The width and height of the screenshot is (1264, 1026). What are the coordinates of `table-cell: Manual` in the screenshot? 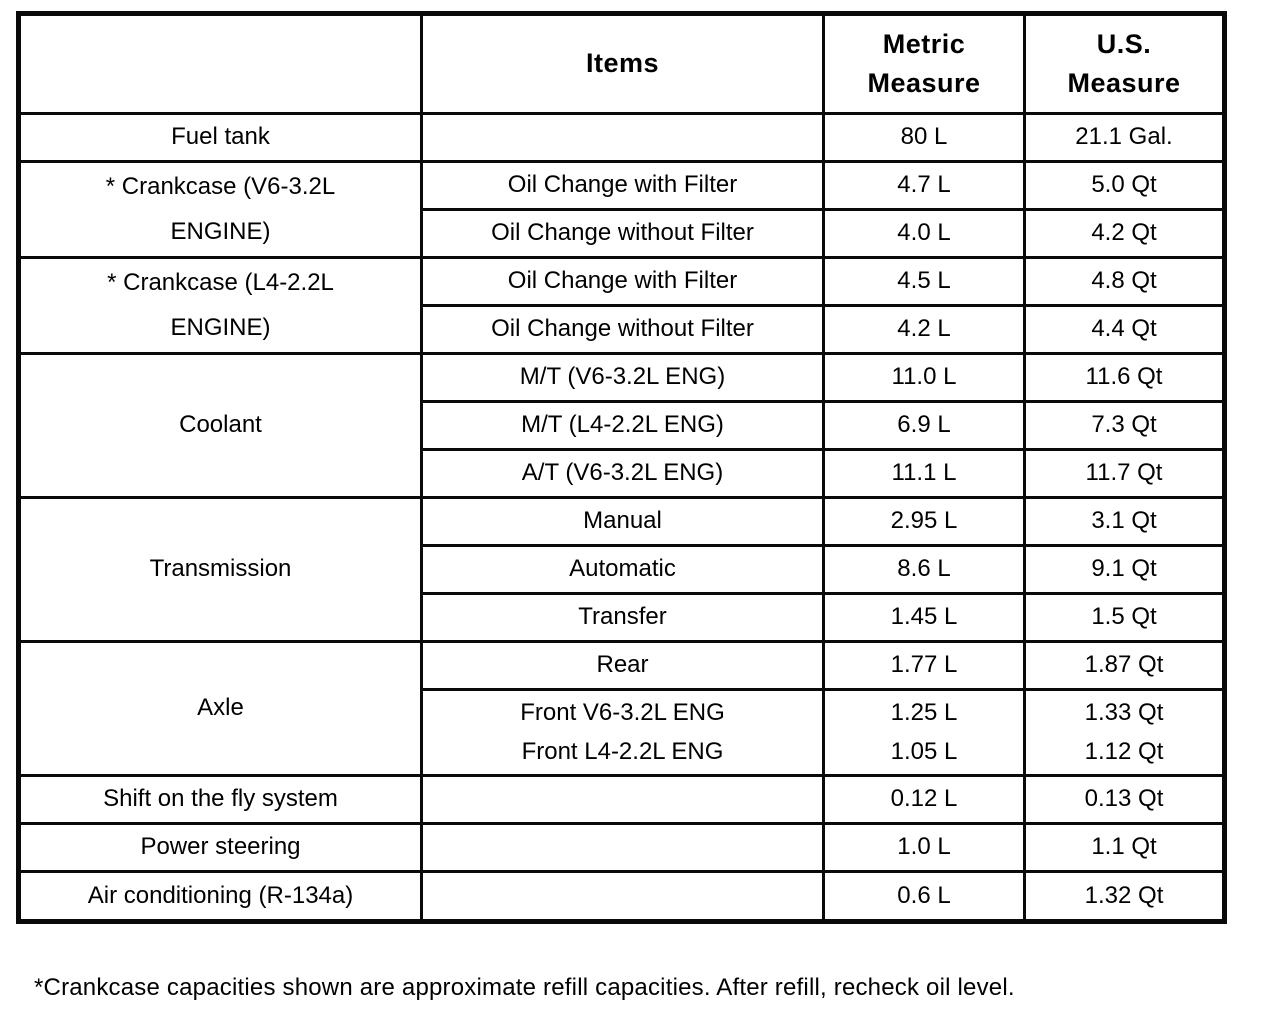 It's located at (622, 521).